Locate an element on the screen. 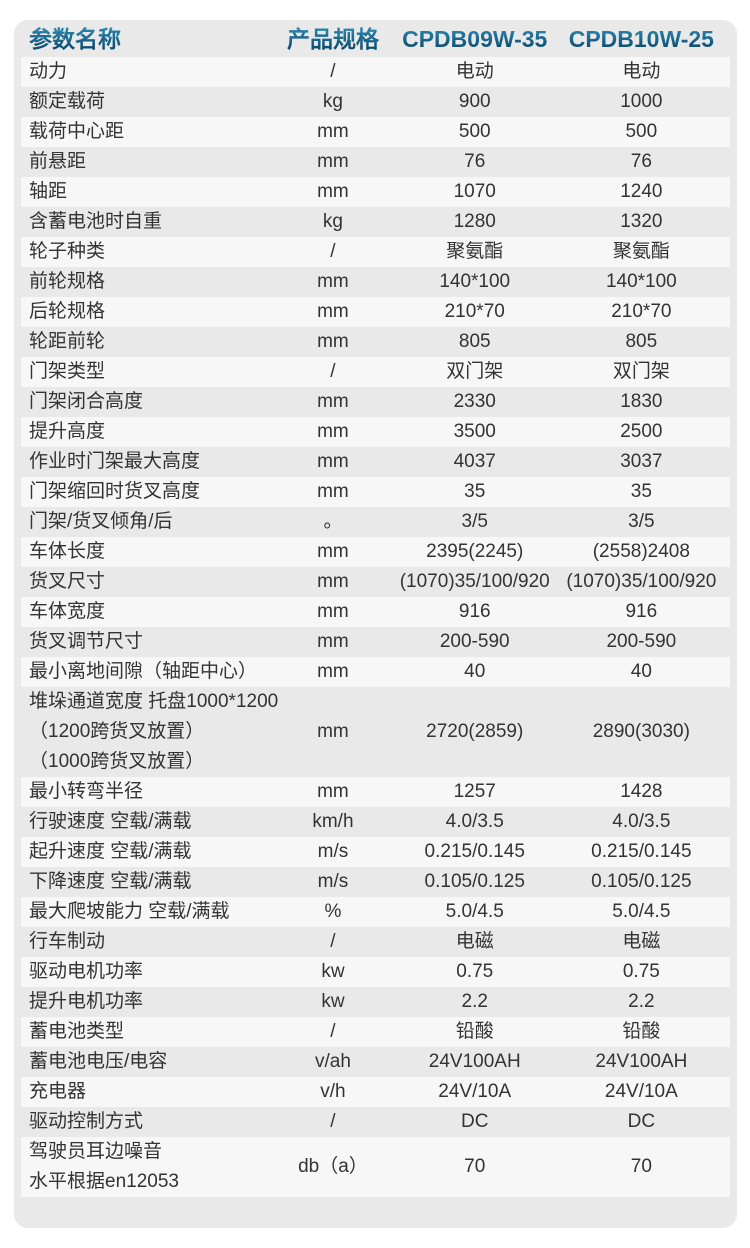 Image resolution: width=750 pixels, height=1248 pixels. table-row: 载荷中心距 mm 500 500 is located at coordinates (375, 132).